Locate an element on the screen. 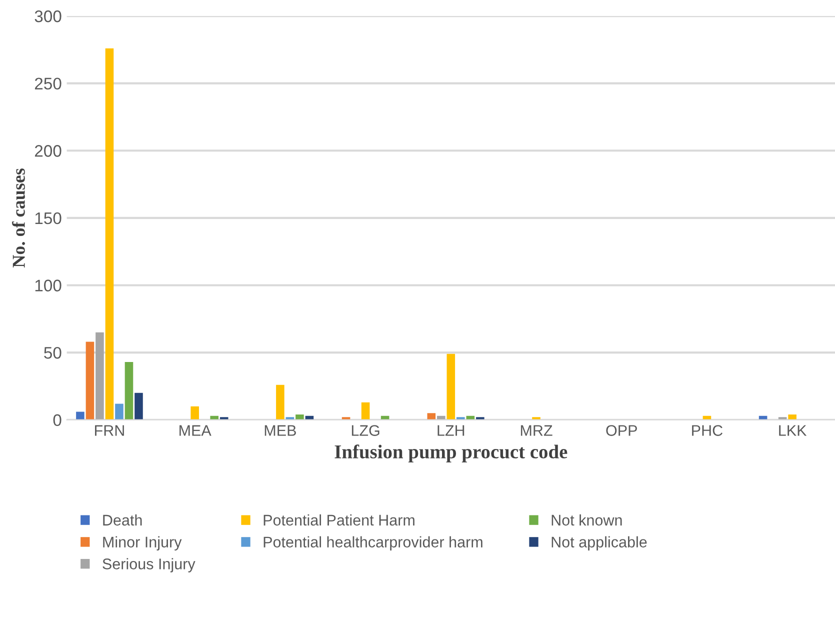 This screenshot has height=641, width=835. x-tick-label: MRZ is located at coordinates (536, 430).